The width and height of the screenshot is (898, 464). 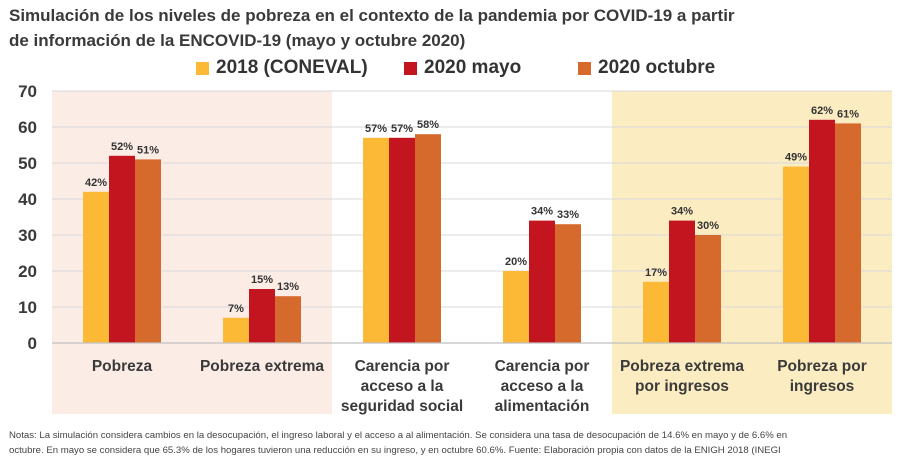 What do you see at coordinates (473, 67) in the screenshot?
I see `legend-label-mayo: 2020 mayo` at bounding box center [473, 67].